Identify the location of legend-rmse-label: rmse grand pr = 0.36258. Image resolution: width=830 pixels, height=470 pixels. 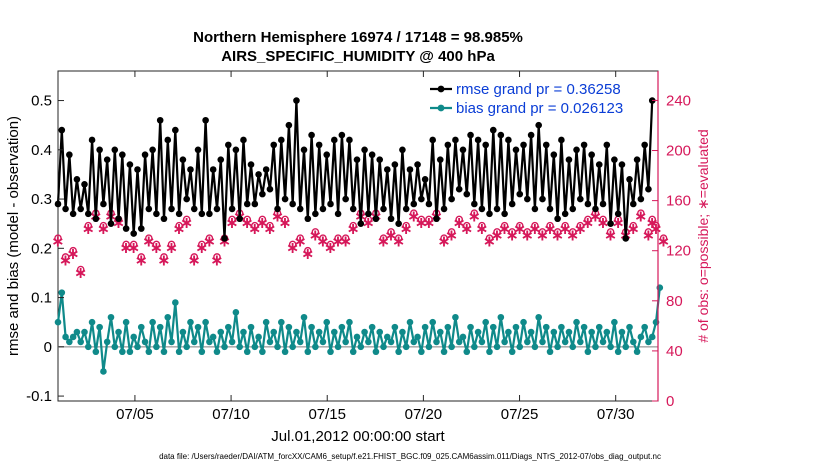
(538, 89).